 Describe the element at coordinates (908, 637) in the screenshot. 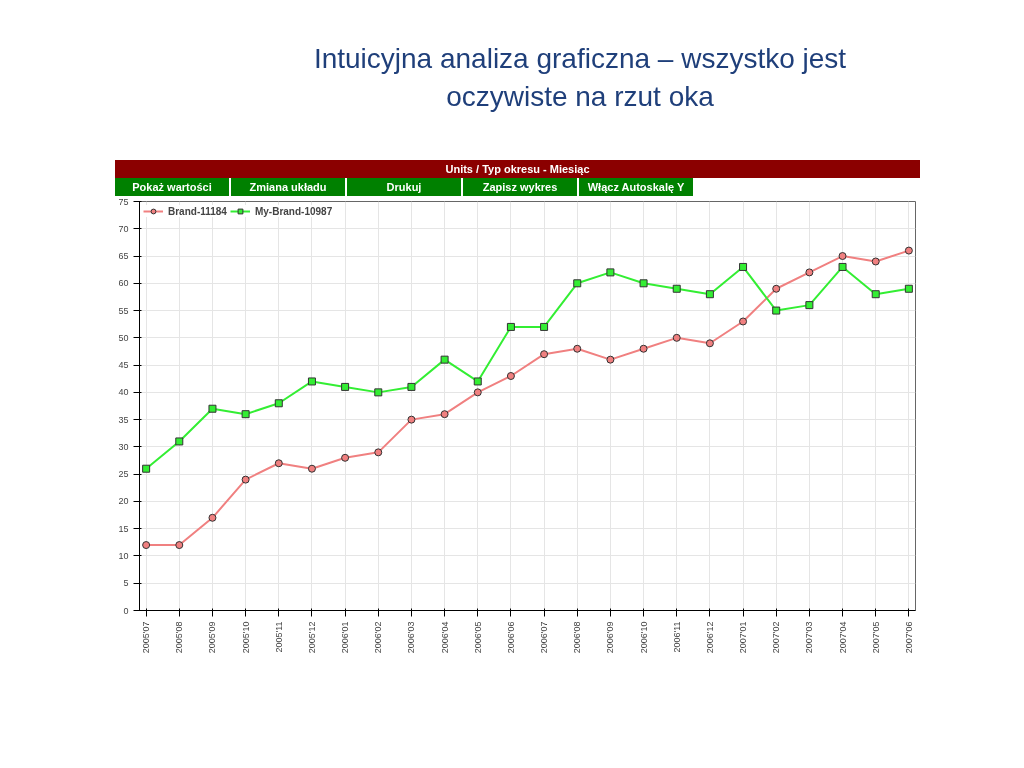

I see `x-tick-label: 2007'06` at that location.